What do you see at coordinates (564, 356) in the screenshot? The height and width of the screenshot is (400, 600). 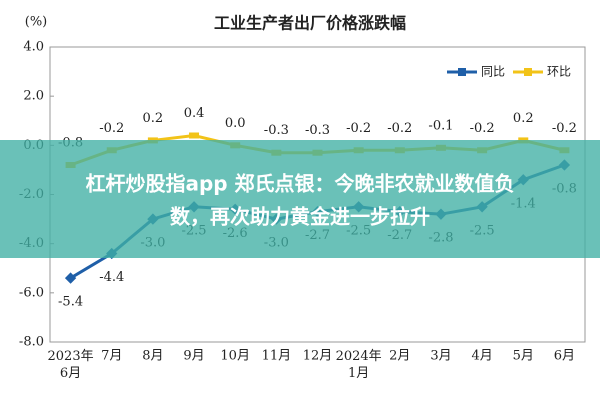 I see `x-tick-label: 6月` at bounding box center [564, 356].